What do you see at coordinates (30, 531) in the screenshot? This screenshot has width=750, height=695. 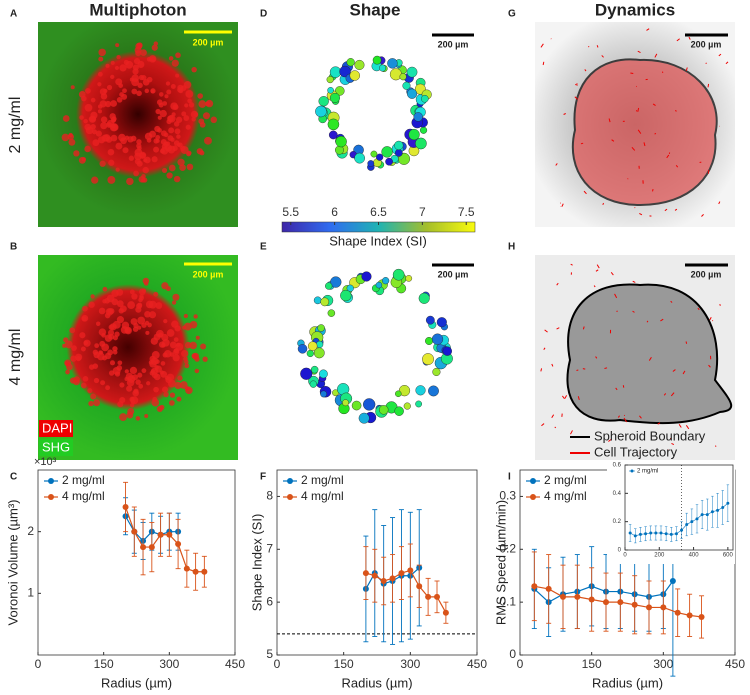 I see `y-tick-label: 2` at bounding box center [30, 531].